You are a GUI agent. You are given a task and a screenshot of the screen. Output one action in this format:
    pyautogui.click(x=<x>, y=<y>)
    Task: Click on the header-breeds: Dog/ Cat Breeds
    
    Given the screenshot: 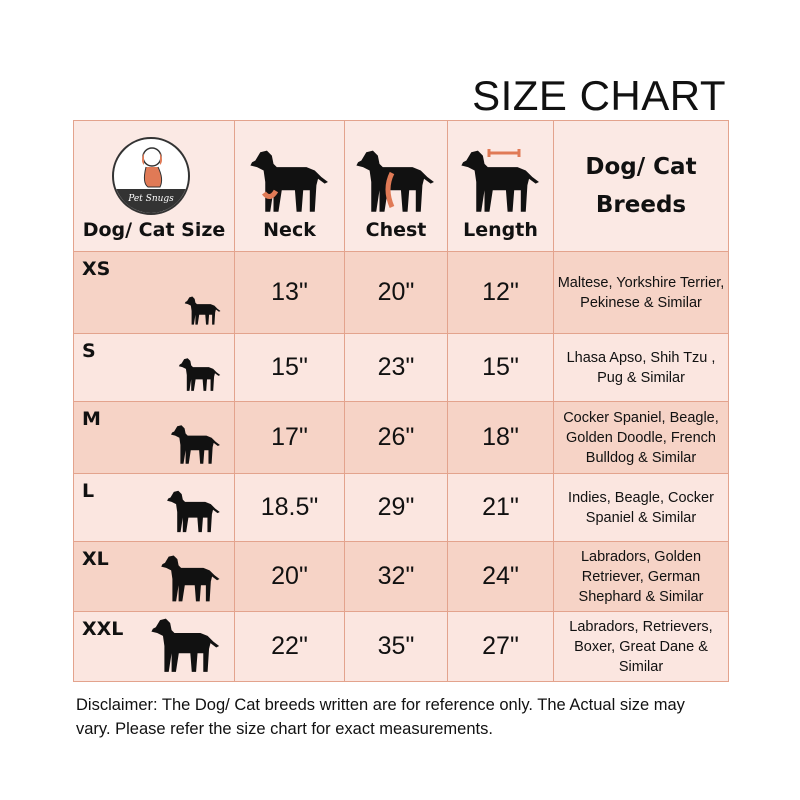 What is the action you would take?
    pyautogui.click(x=641, y=186)
    